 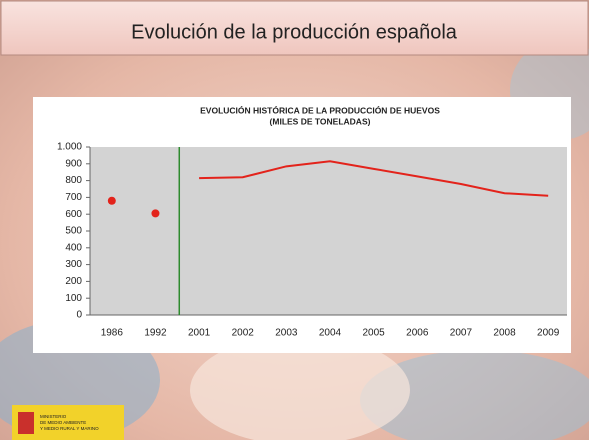 What do you see at coordinates (73, 197) in the screenshot?
I see `y-tick-label: 700` at bounding box center [73, 197].